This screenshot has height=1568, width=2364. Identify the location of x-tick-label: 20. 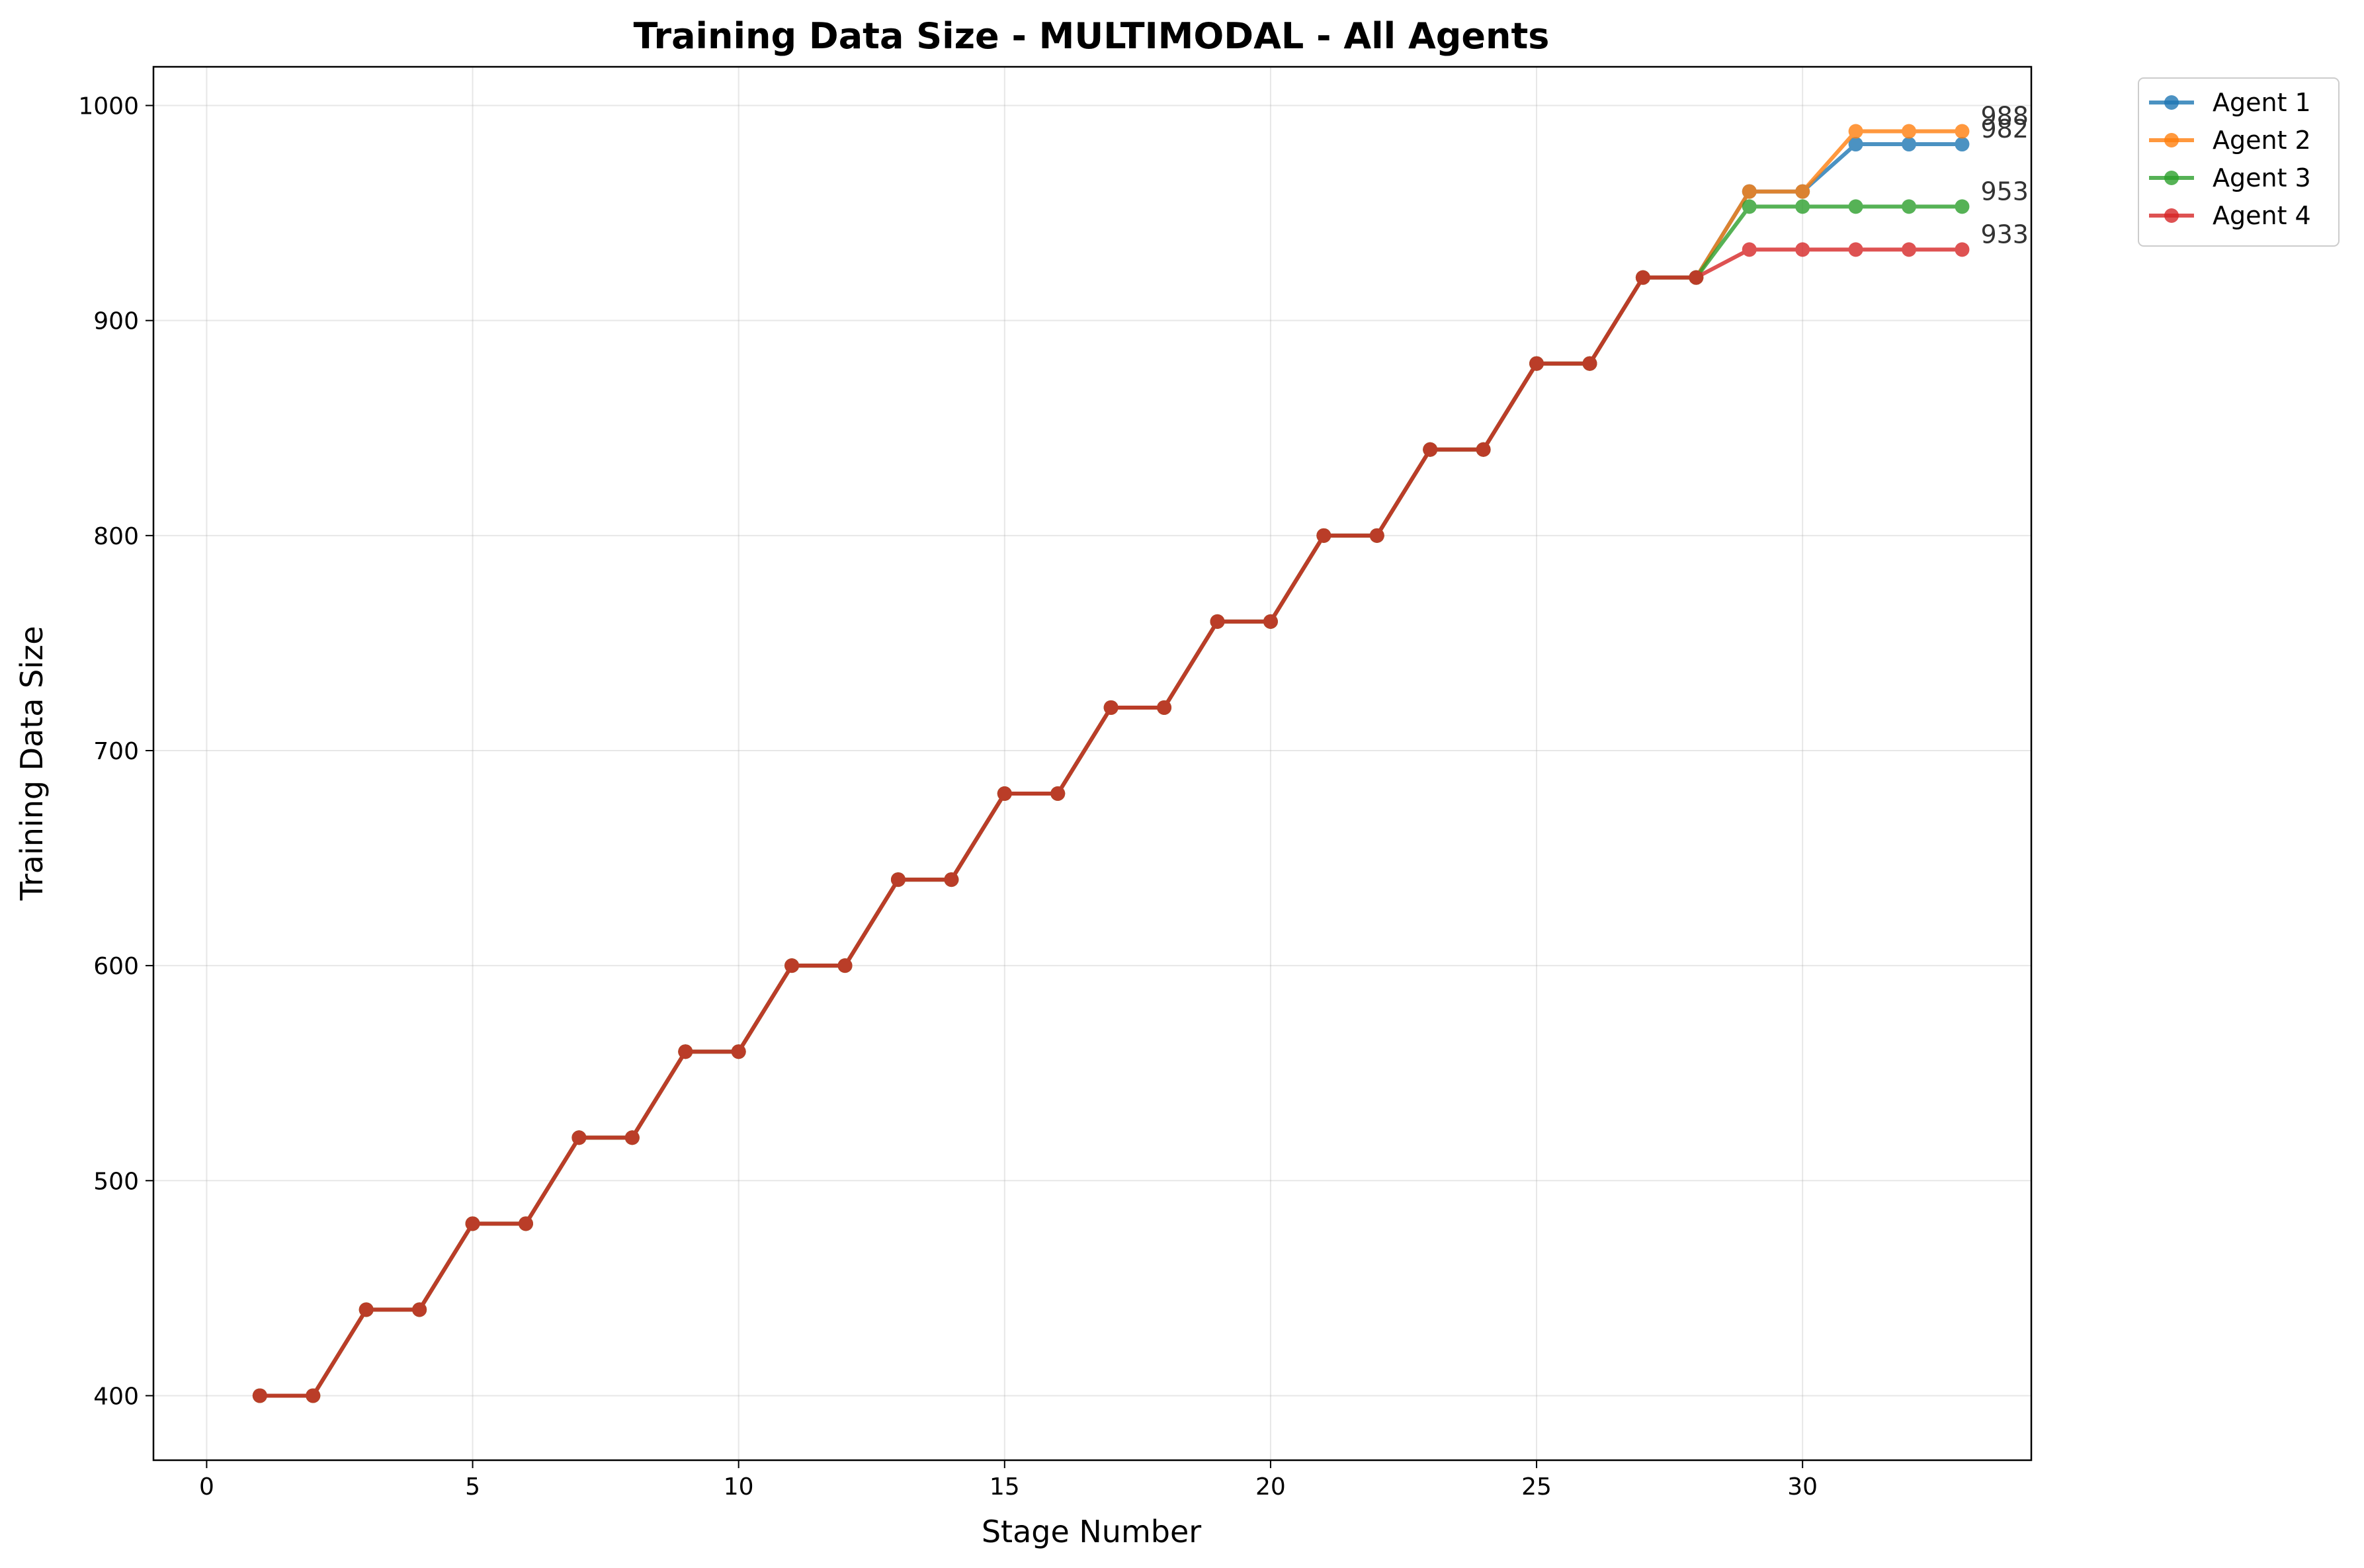
(1270, 1487).